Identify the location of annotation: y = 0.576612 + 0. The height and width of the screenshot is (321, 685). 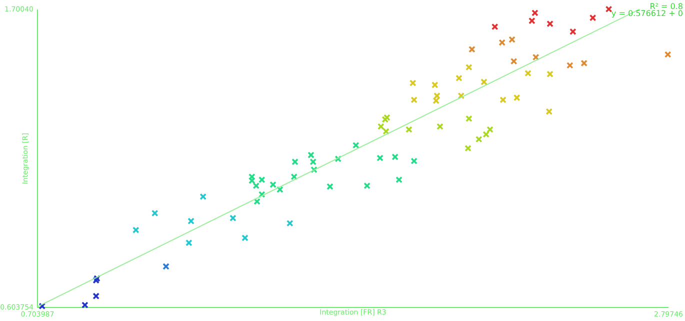
(647, 13).